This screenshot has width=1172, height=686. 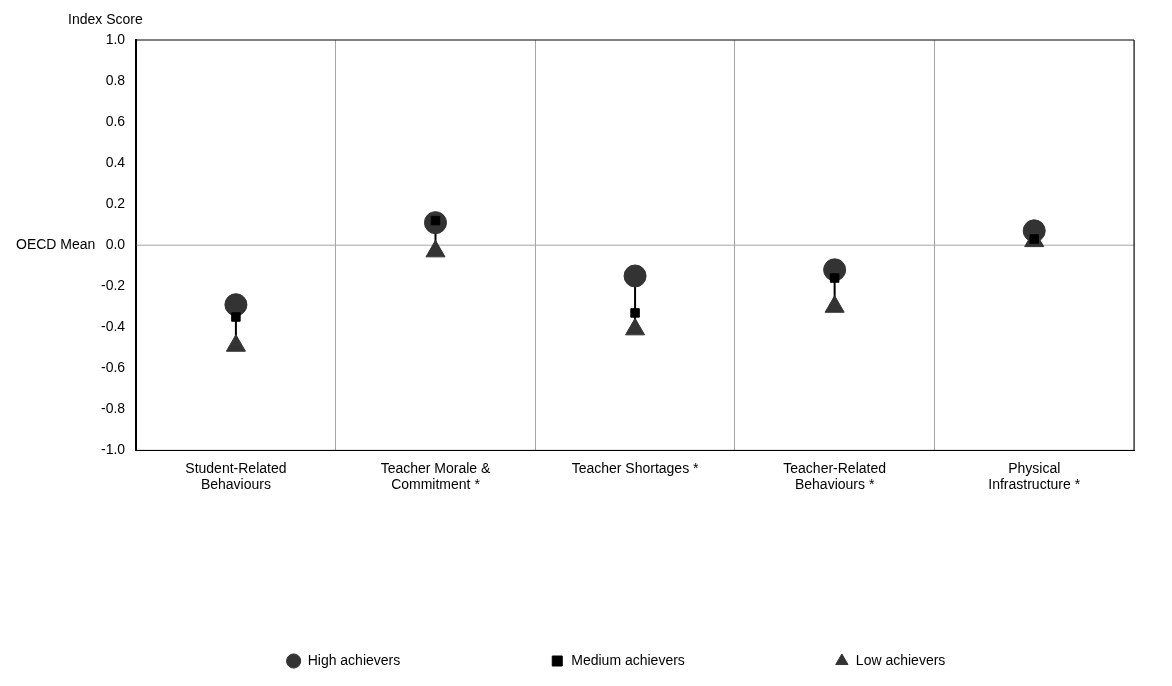 I want to click on y-tick-label: -0.8, so click(x=113, y=408).